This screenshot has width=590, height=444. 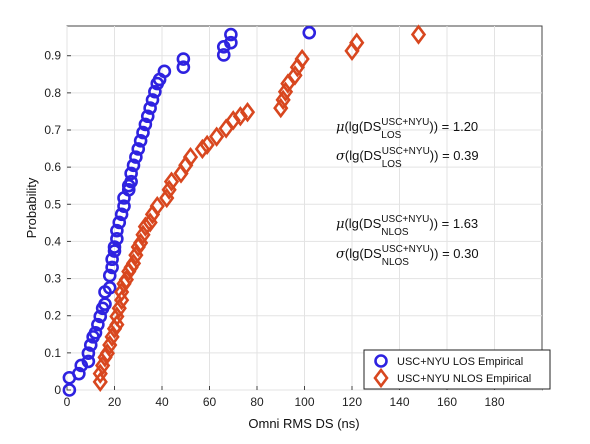 What do you see at coordinates (31, 207) in the screenshot?
I see `y-axis-label: Probability` at bounding box center [31, 207].